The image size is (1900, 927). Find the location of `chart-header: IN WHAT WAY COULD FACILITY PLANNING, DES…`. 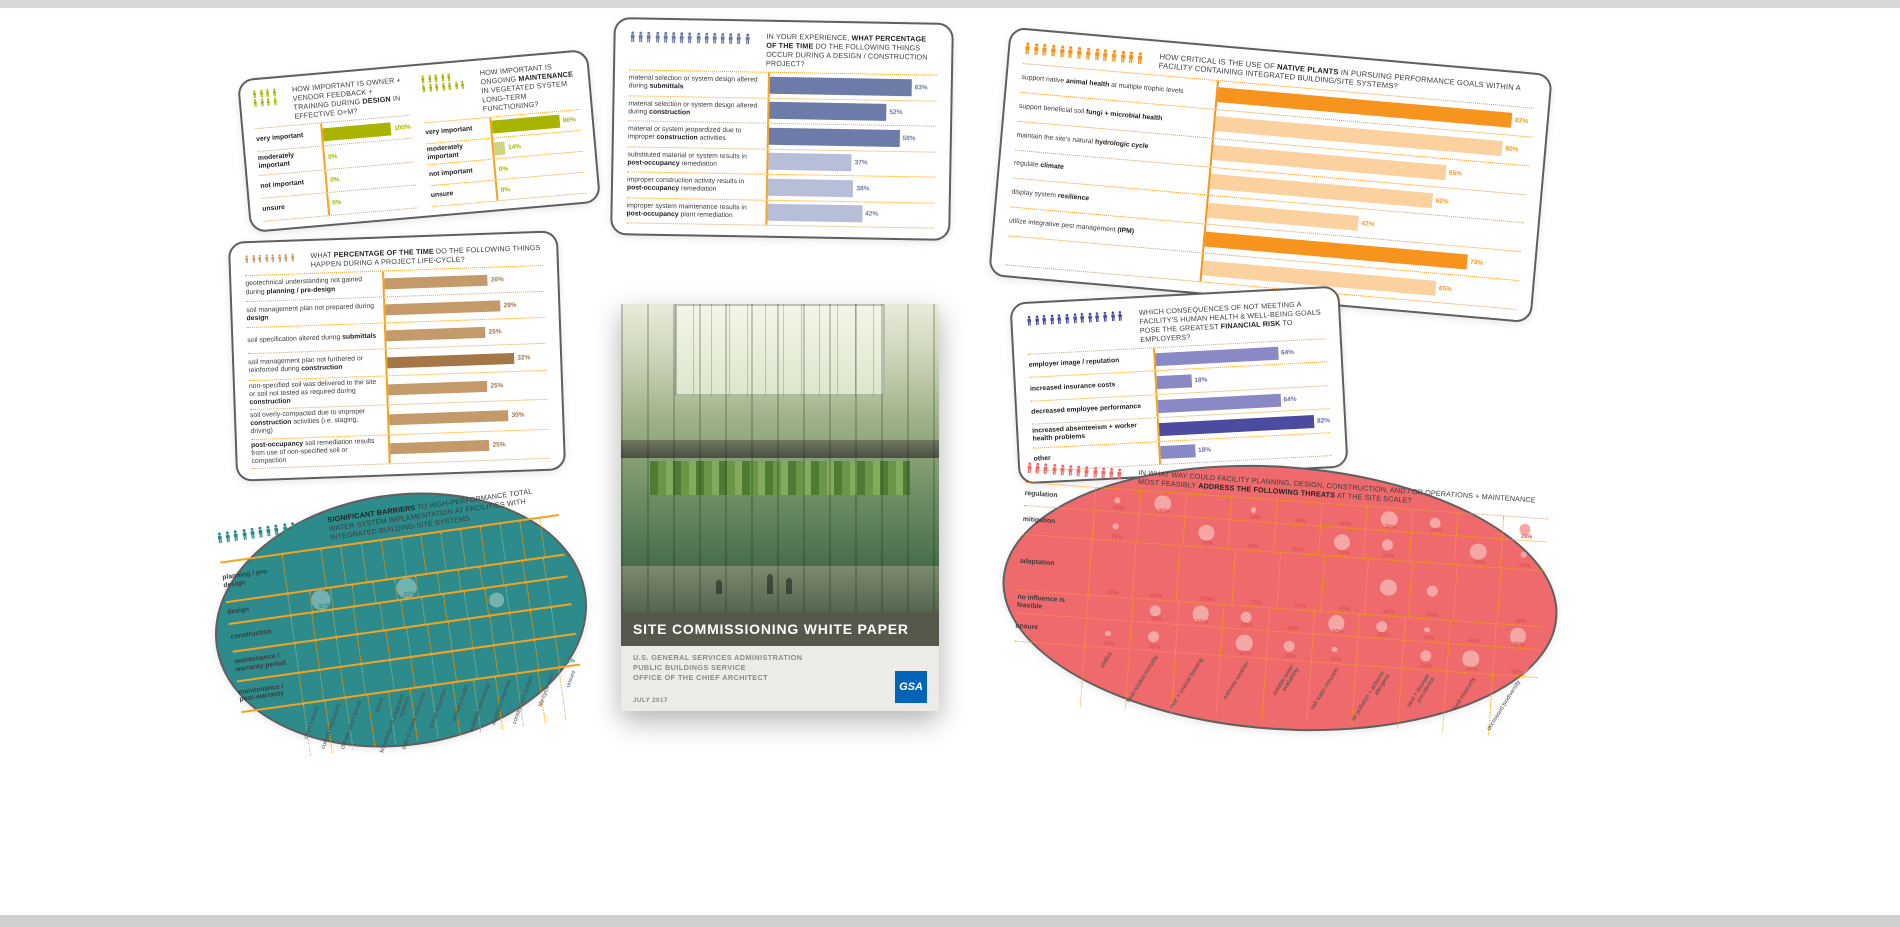

chart-header: IN WHAT WAY COULD FACILITY PLANNING, DES… is located at coordinates (1287, 489).